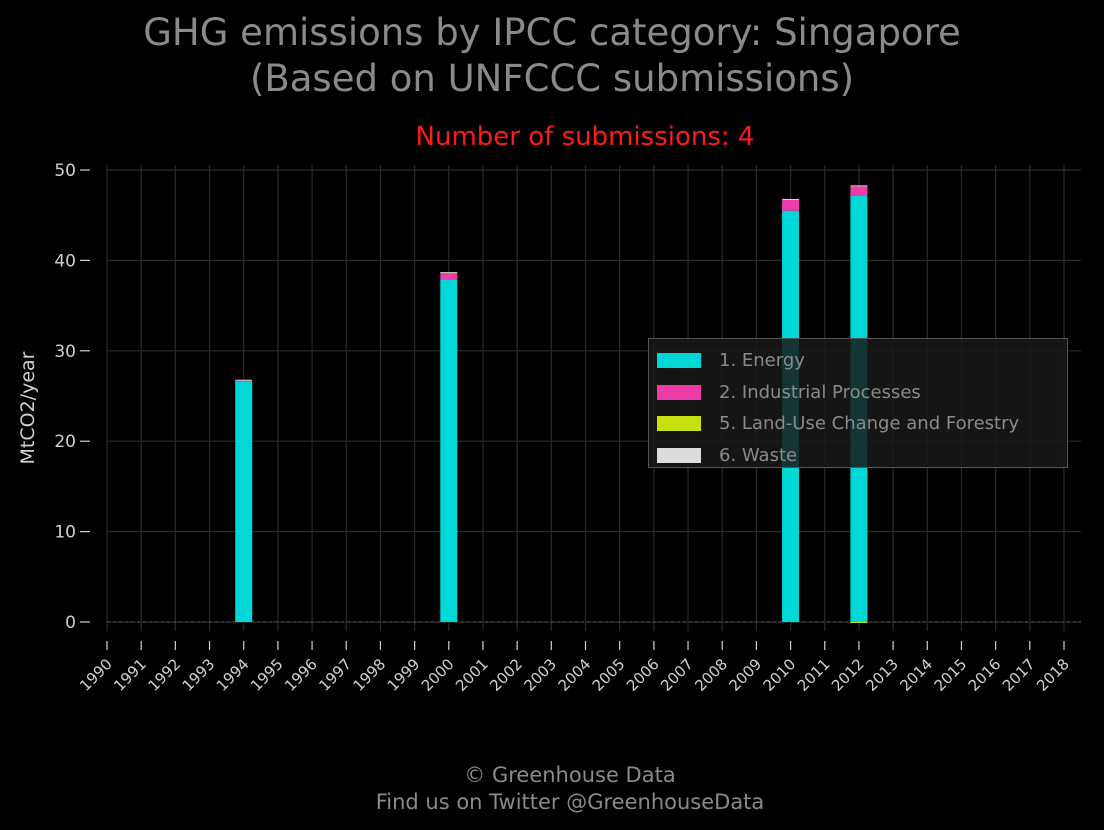 This screenshot has width=1104, height=830. Describe the element at coordinates (711, 675) in the screenshot. I see `x-tick-label: 2008` at that location.